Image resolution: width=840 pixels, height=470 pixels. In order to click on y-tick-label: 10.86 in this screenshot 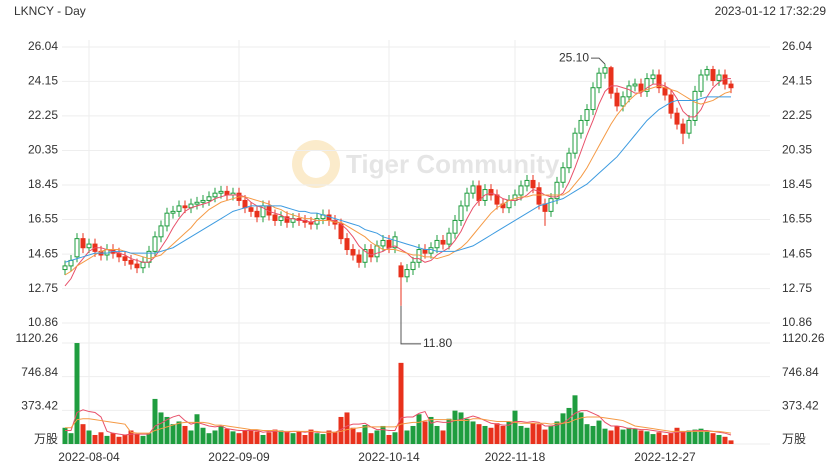, I will do `click(43, 322)`.